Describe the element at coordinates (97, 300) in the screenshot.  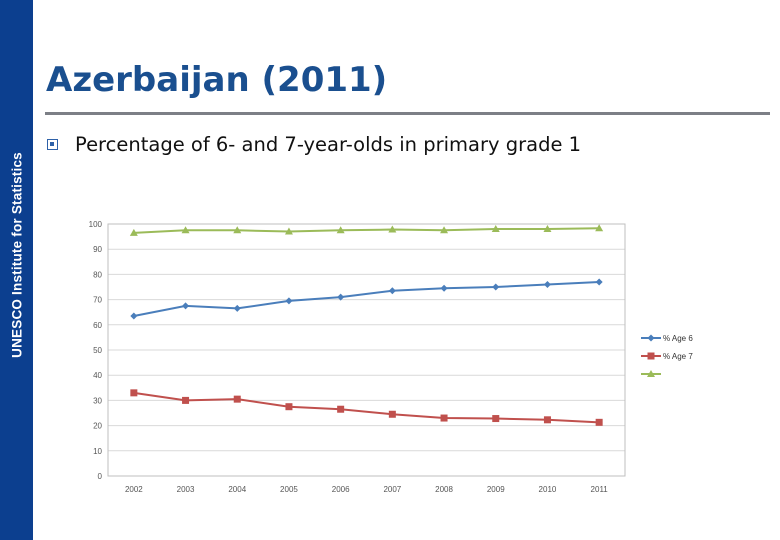
I see `y-tick-label: 70` at that location.